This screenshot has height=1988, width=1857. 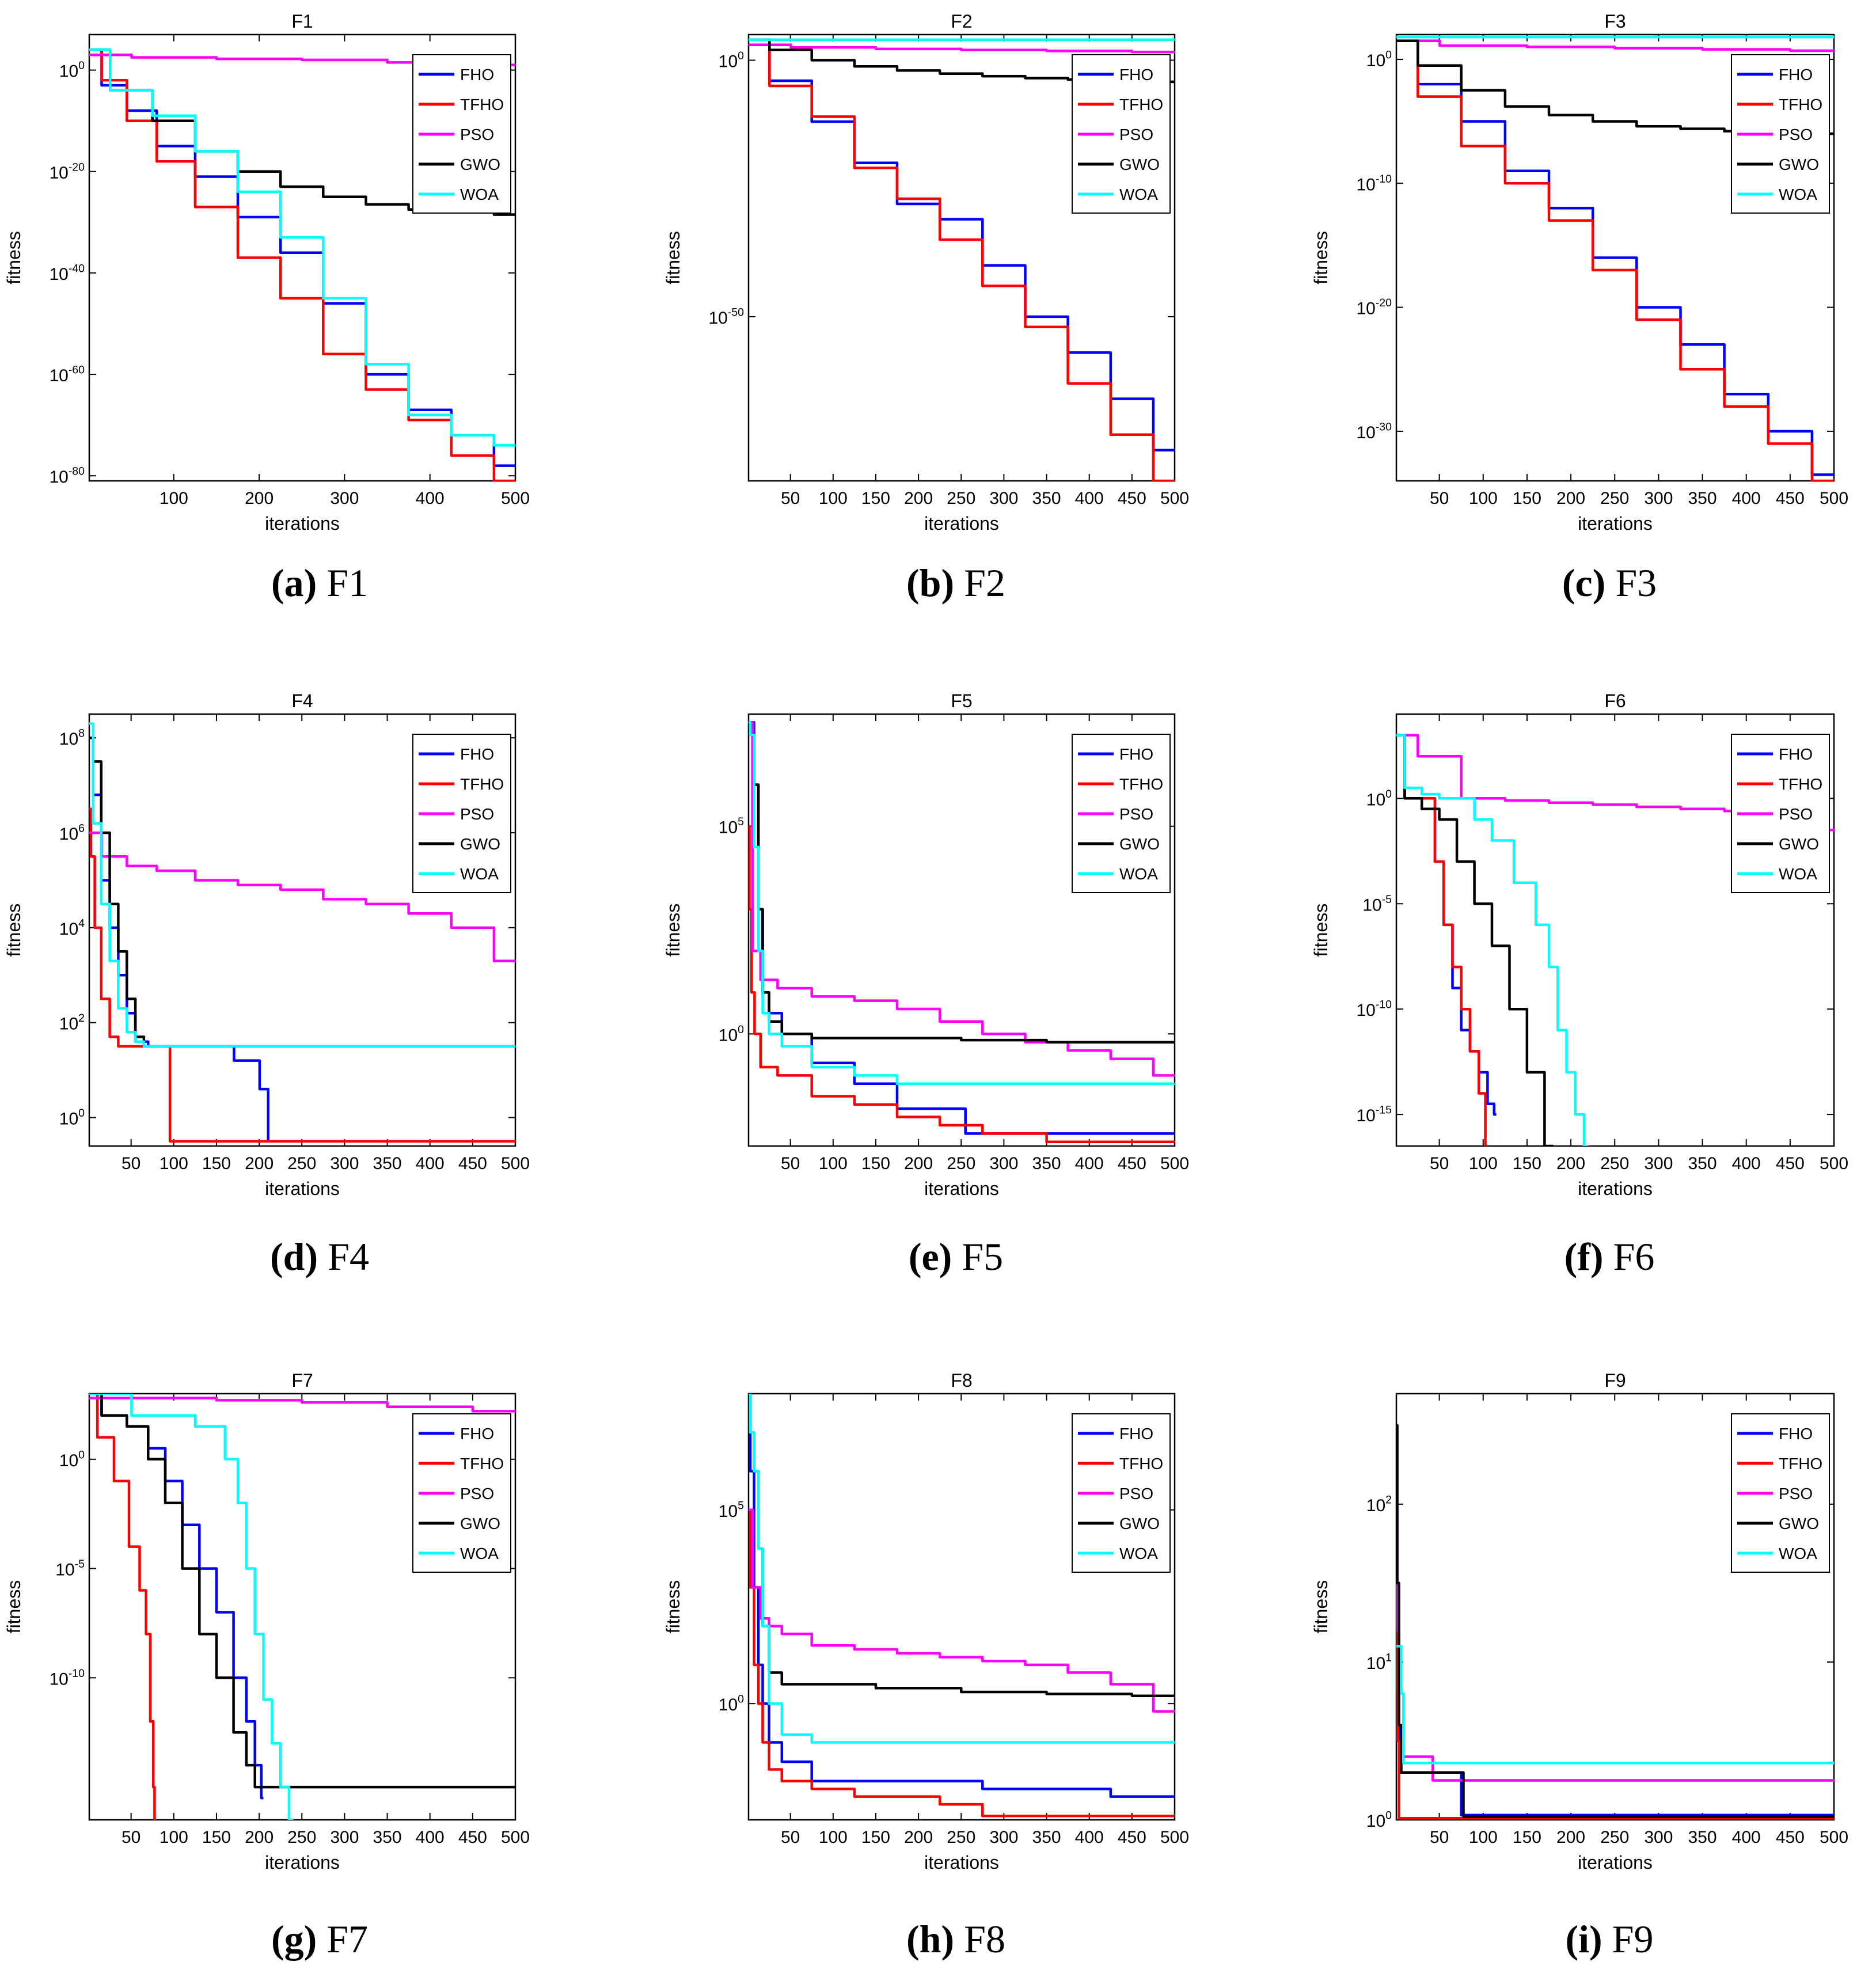 I want to click on series-line-gwo, so click(x=1615, y=1621).